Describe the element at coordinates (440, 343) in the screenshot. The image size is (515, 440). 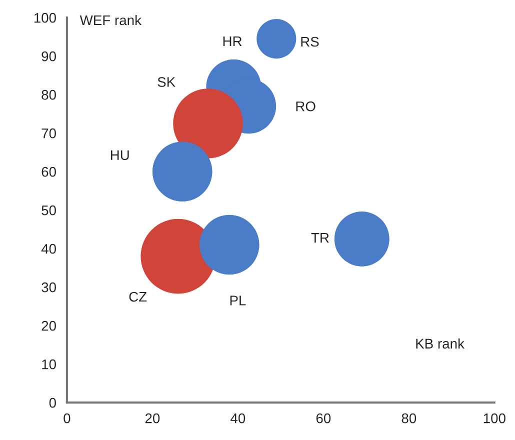
I see `x-axis-title: KB rank` at that location.